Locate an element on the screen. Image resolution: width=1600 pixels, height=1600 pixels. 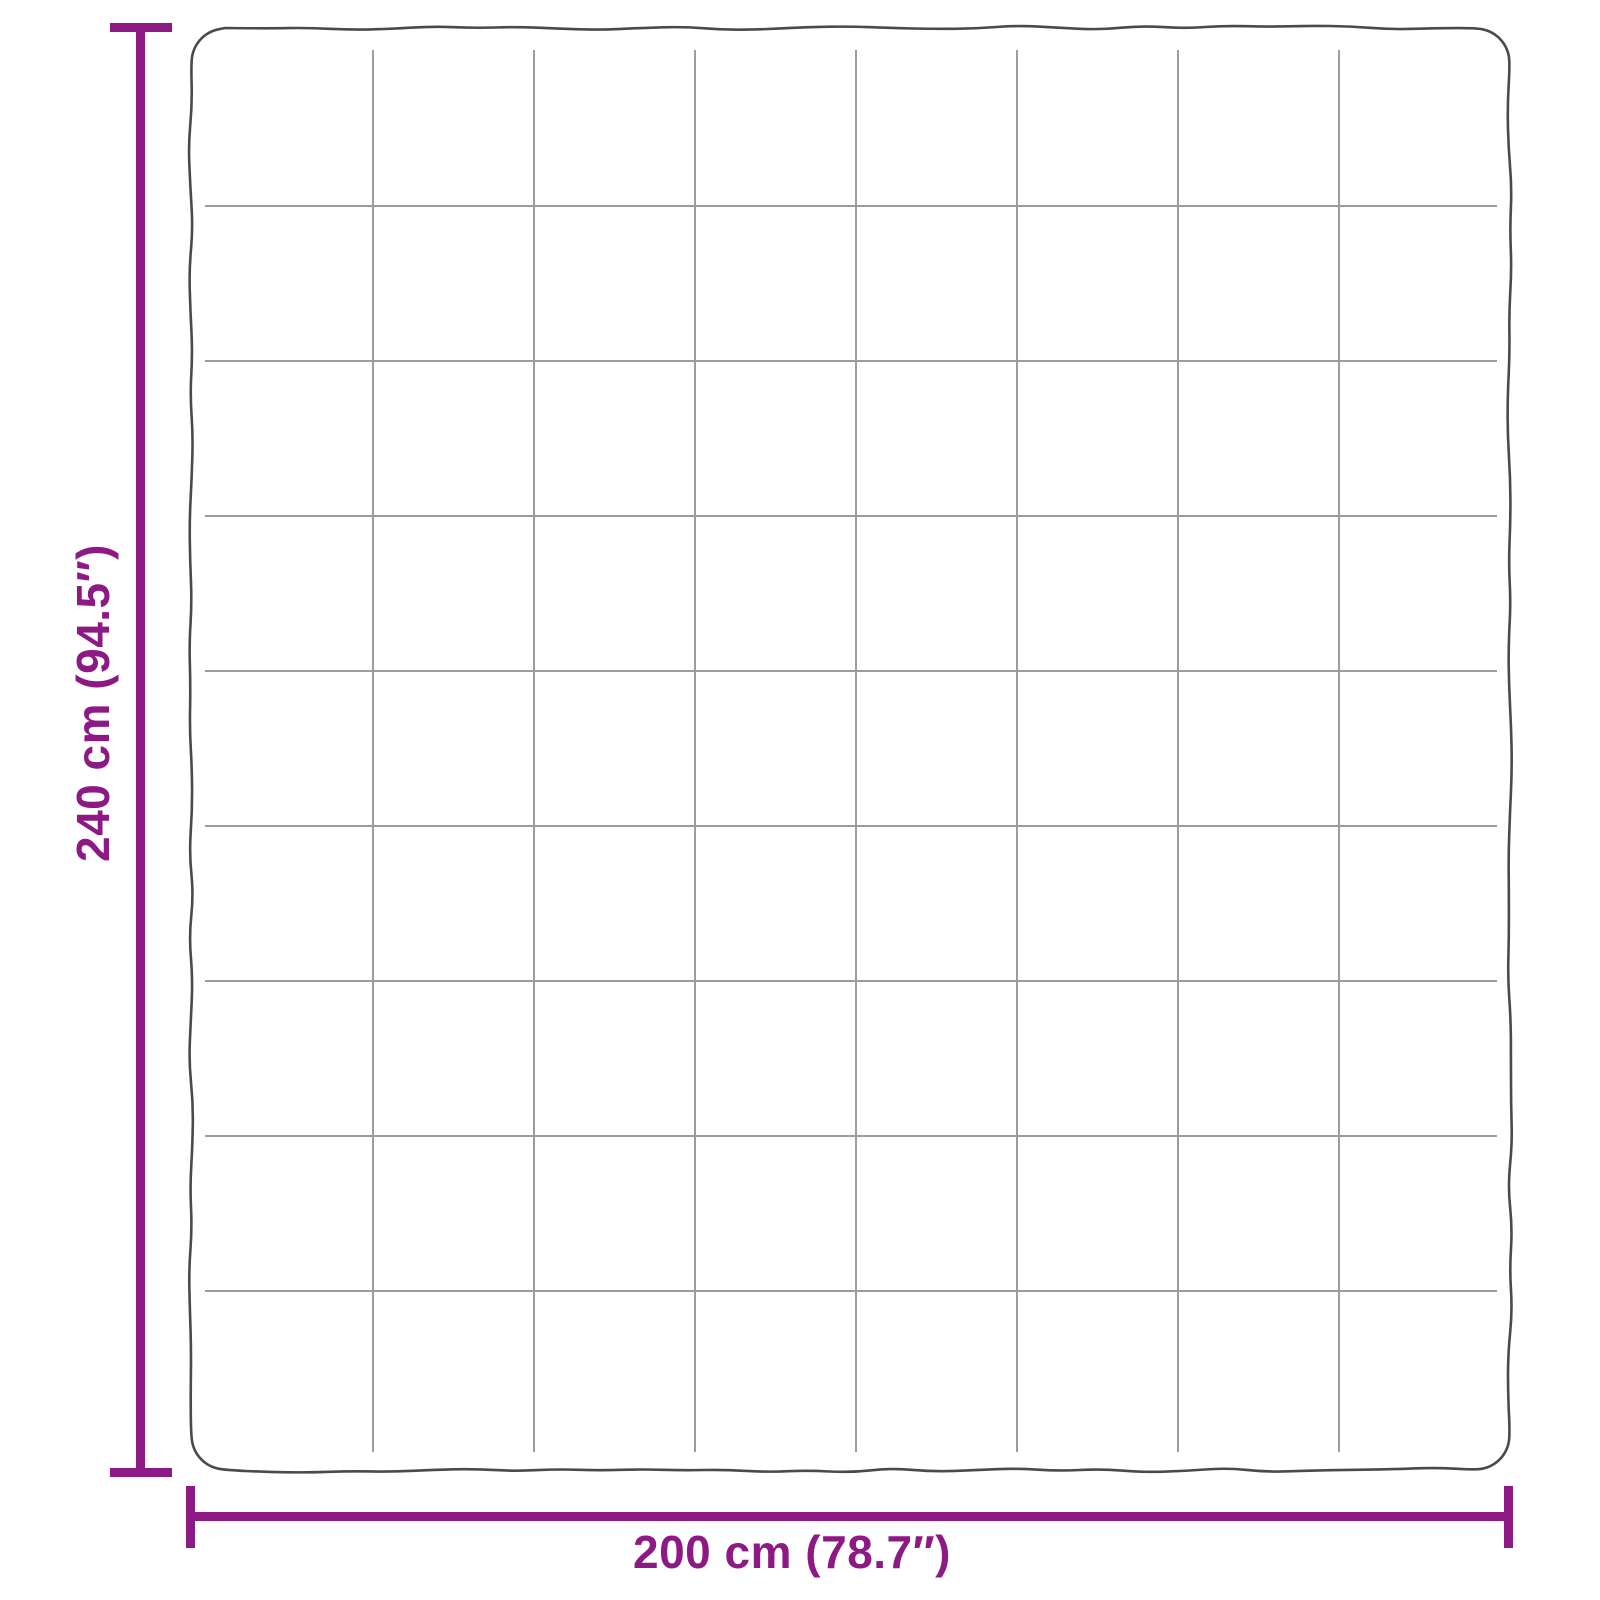
width-dimension-cap-right is located at coordinates (1508, 1516).